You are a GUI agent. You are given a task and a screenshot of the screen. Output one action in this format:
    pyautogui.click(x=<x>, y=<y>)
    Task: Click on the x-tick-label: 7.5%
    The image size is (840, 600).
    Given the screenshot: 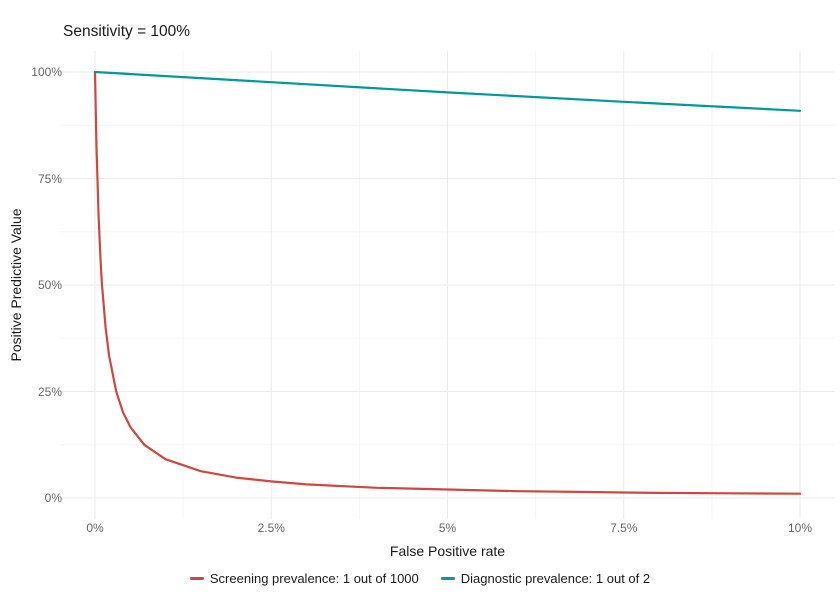 What is the action you would take?
    pyautogui.click(x=624, y=528)
    